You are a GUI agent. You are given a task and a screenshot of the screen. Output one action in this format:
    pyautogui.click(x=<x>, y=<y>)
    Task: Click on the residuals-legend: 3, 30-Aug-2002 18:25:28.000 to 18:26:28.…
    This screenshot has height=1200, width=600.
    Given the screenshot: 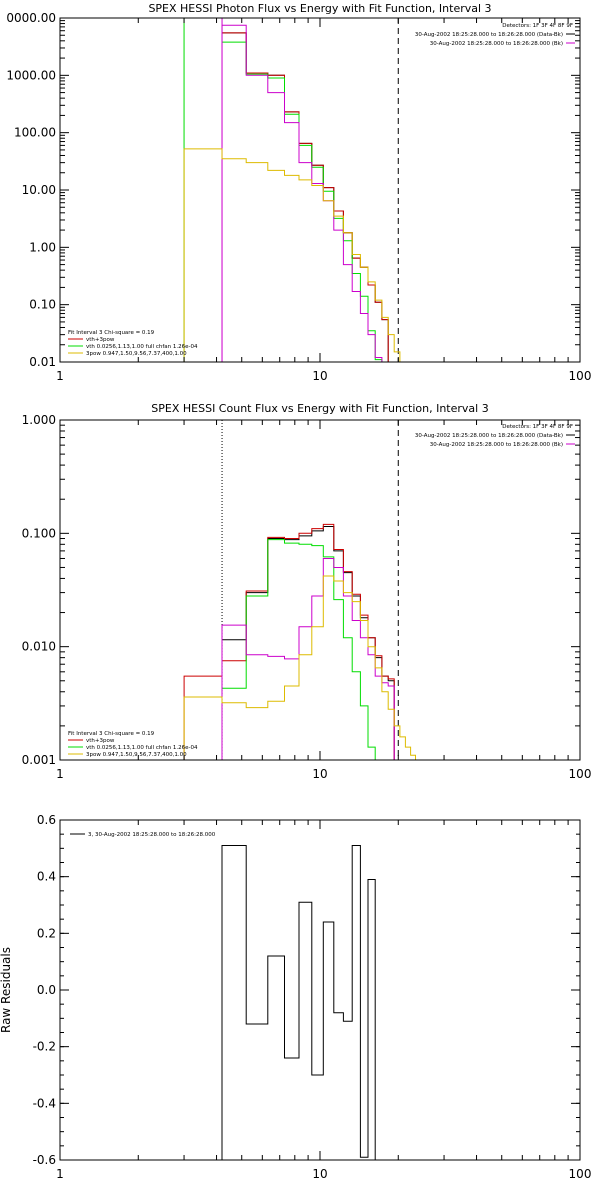 What is the action you would take?
    pyautogui.click(x=143, y=835)
    